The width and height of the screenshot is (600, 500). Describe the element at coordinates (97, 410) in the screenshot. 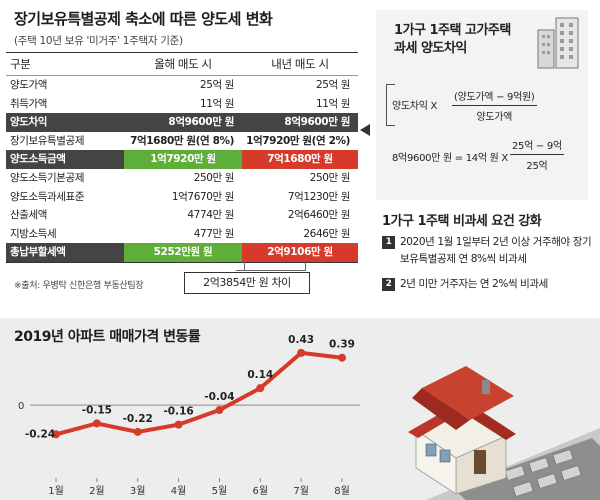

I see `data-label: -0.15` at that location.